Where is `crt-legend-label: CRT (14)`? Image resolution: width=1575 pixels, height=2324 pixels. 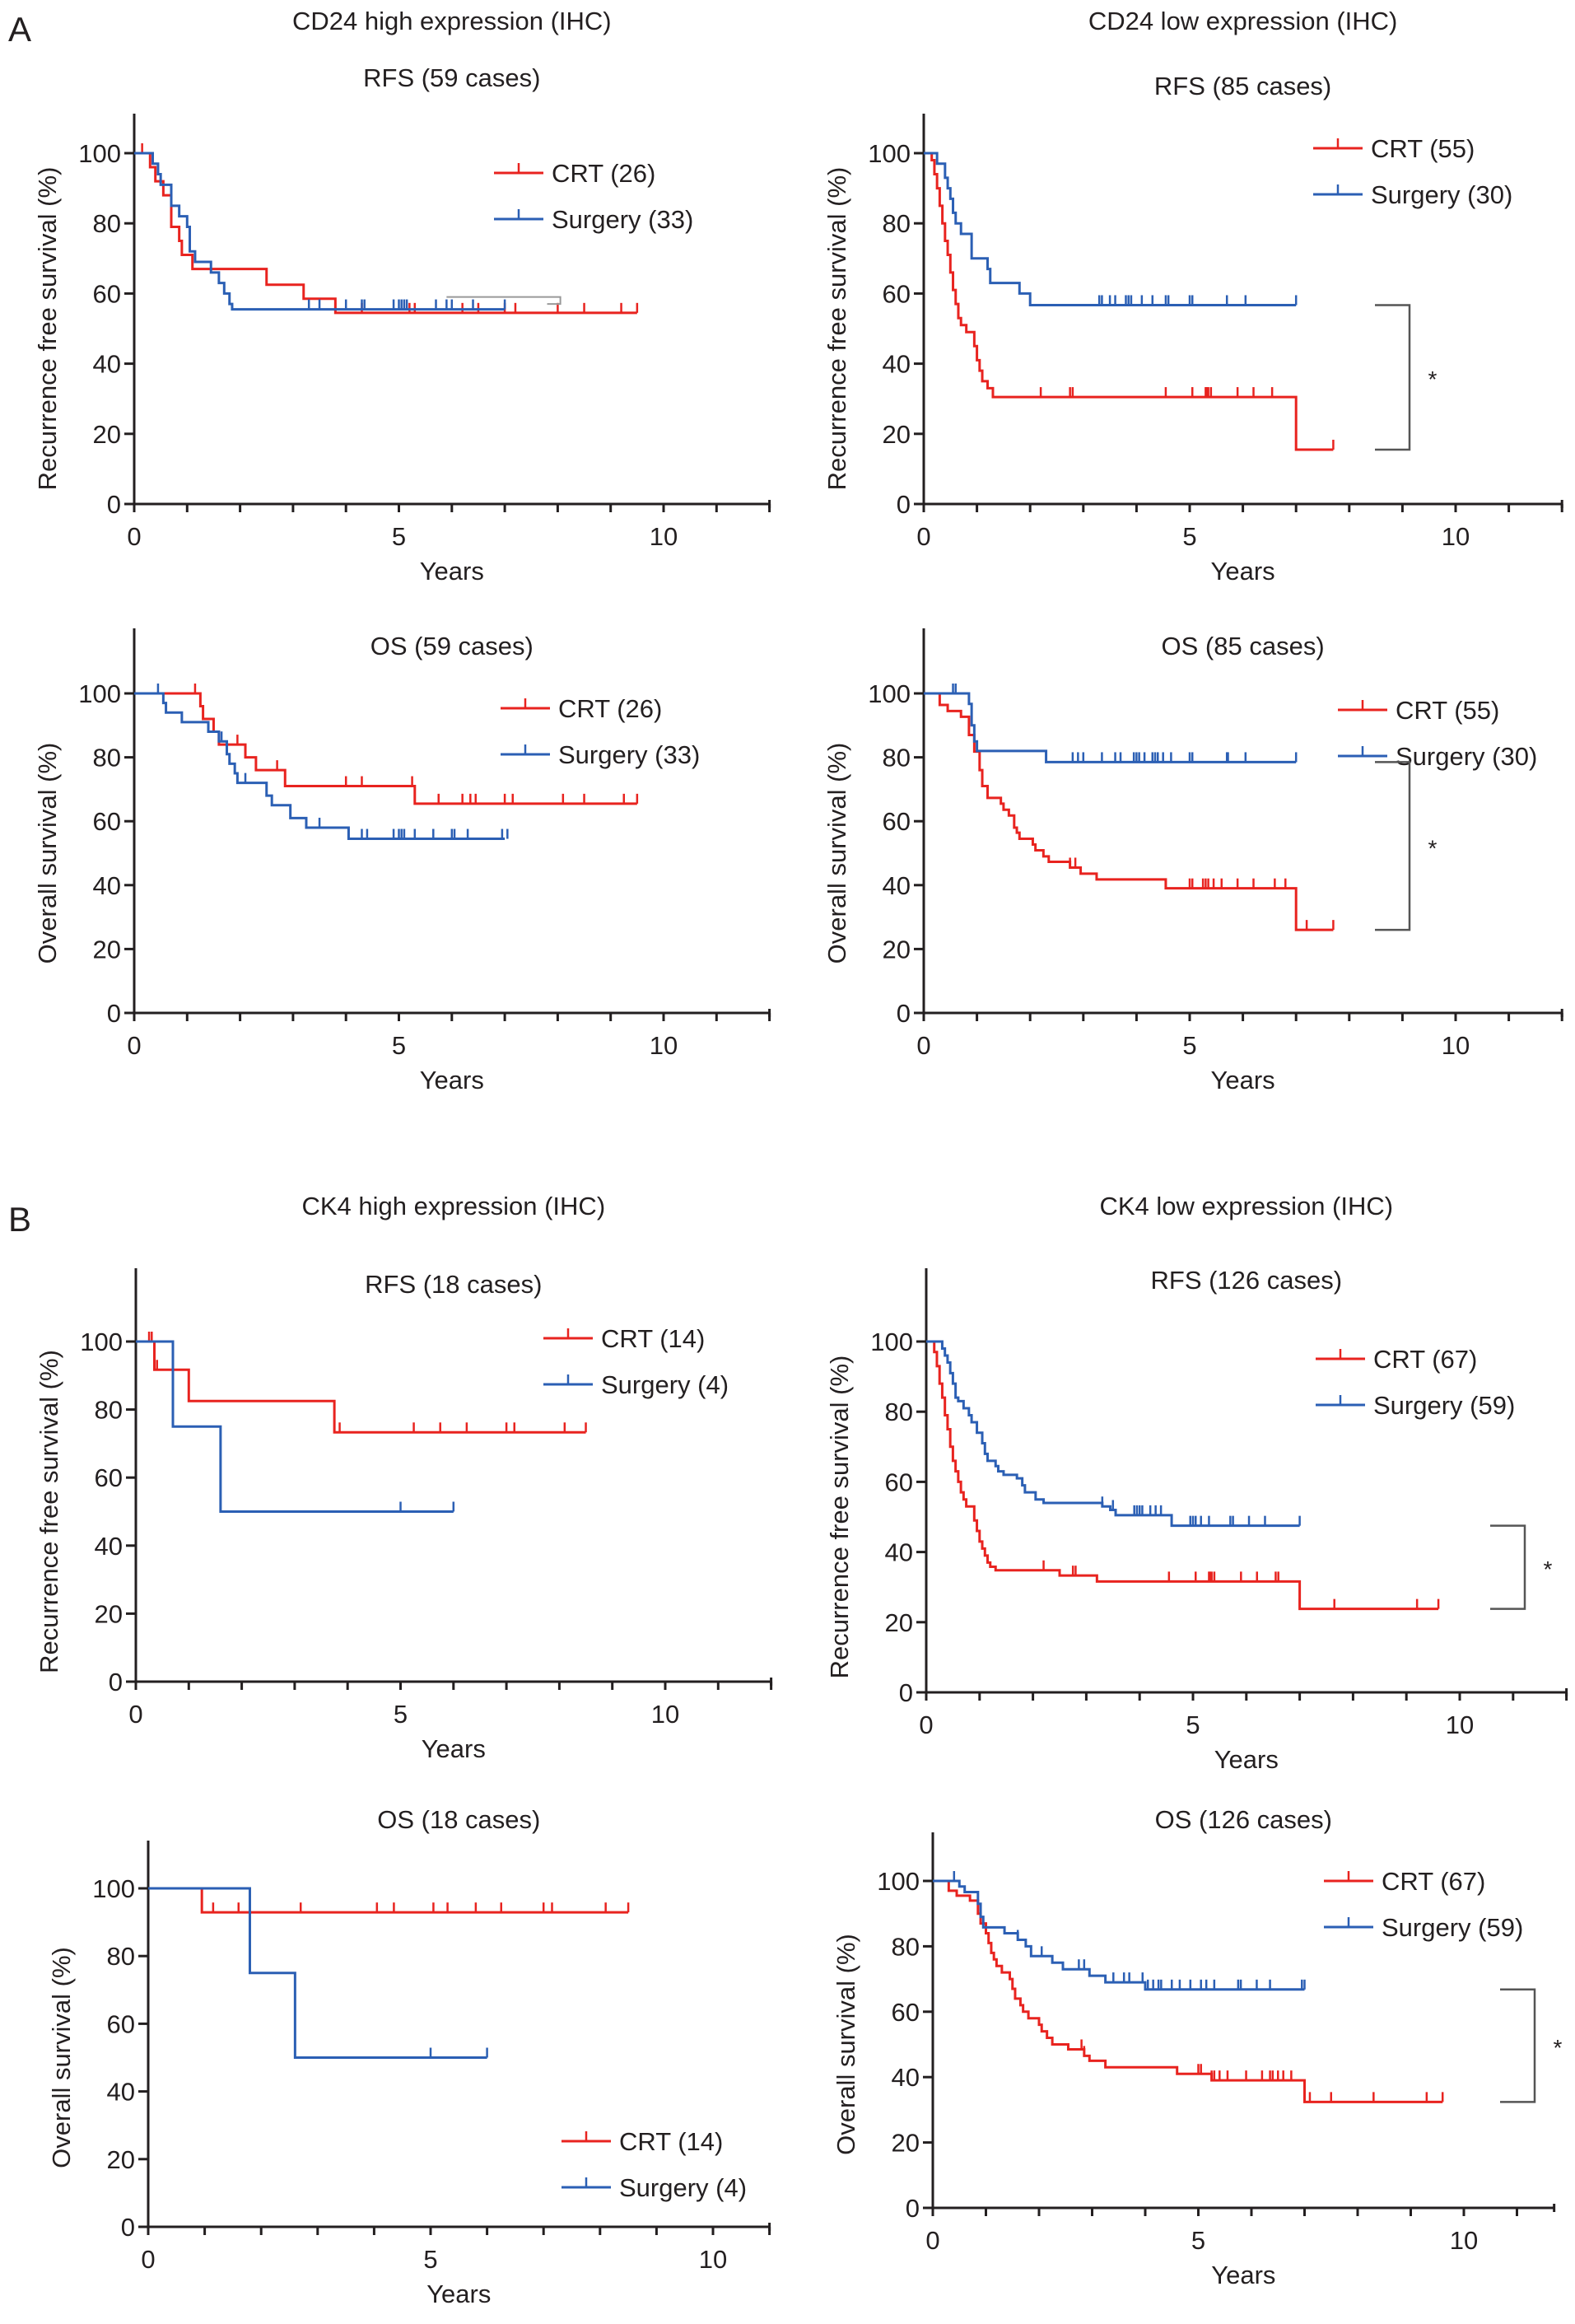
crt-legend-label: CRT (14) is located at coordinates (671, 2141).